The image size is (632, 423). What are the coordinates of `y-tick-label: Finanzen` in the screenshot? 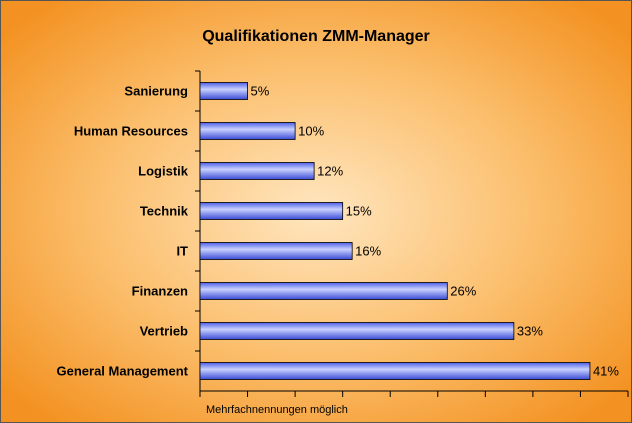 It's located at (160, 290).